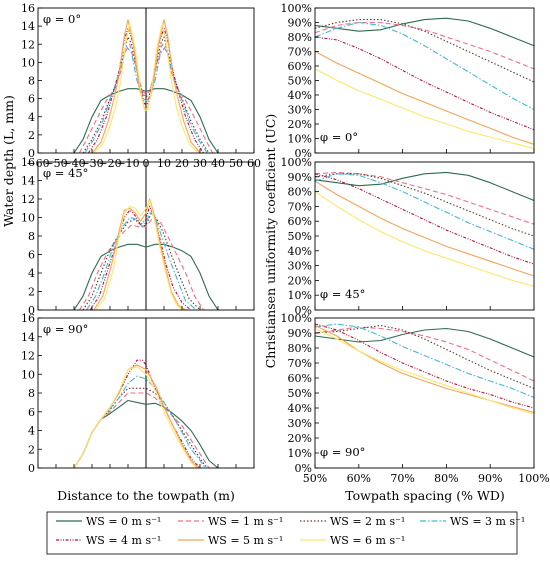  What do you see at coordinates (367, 540) in the screenshot?
I see `legend-label: WS = 6 m s⁻¹` at bounding box center [367, 540].